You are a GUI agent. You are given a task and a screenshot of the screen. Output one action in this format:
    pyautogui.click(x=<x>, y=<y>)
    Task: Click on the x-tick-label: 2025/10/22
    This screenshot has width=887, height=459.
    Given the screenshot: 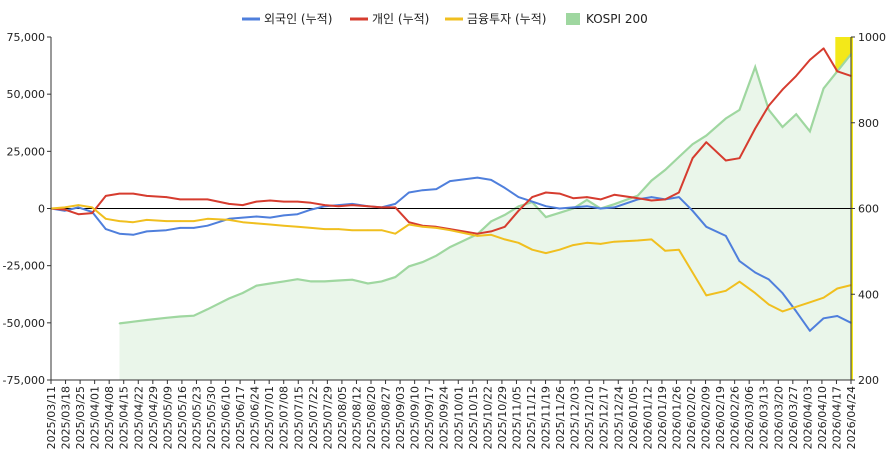 What is the action you would take?
    pyautogui.click(x=487, y=417)
    